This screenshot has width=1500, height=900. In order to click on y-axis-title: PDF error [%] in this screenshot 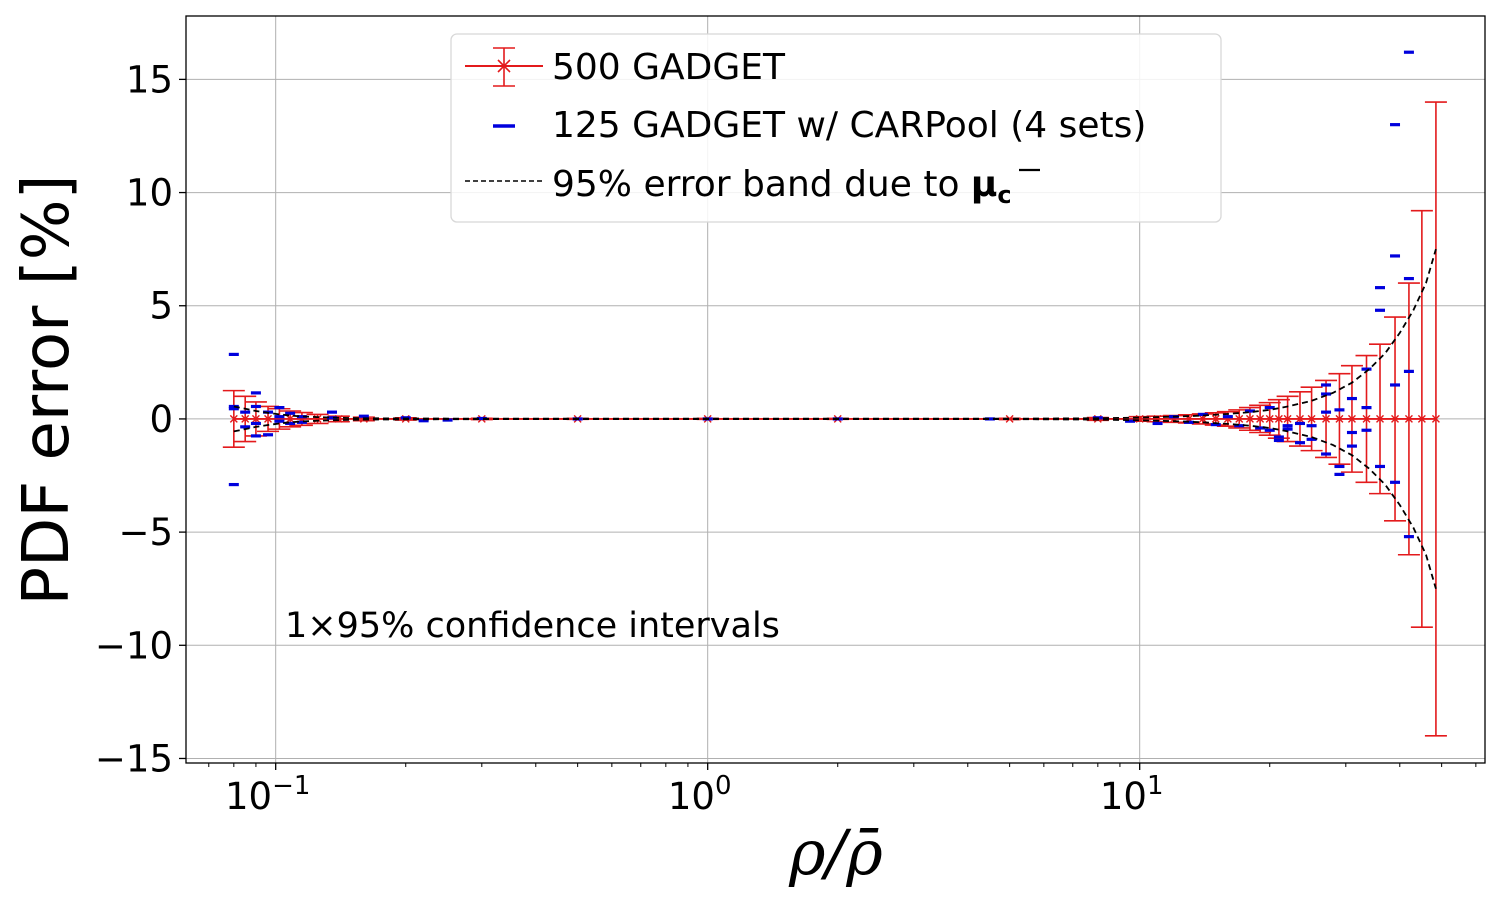, I will do `click(47, 389)`.